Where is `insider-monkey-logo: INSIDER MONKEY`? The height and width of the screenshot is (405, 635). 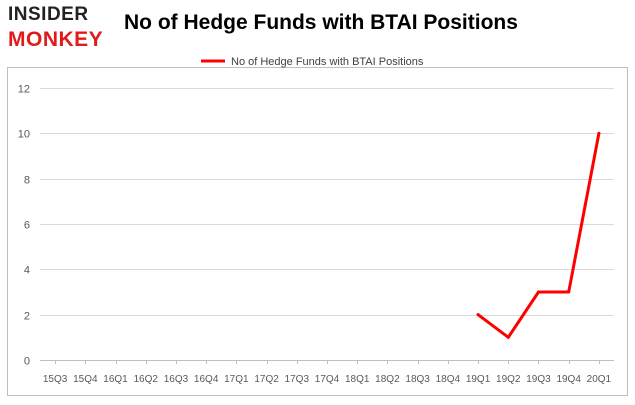
insider-monkey-logo: INSIDER MONKEY is located at coordinates (61, 28).